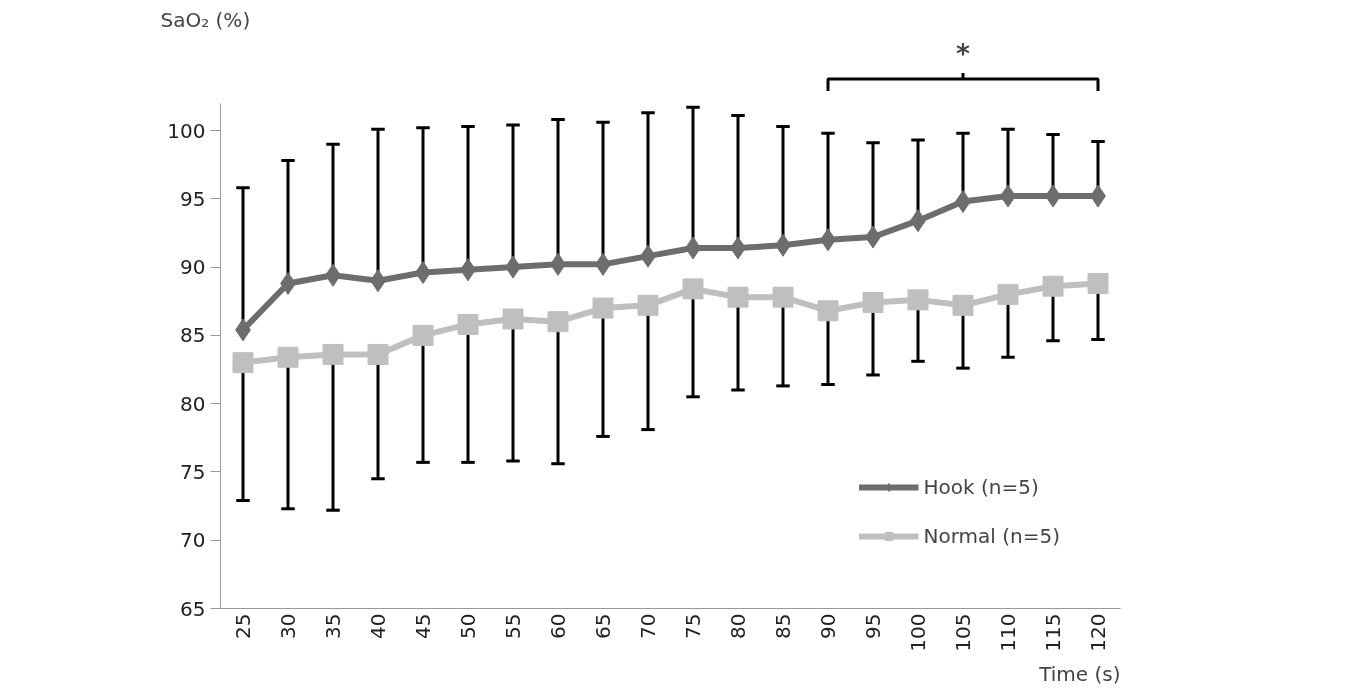  Describe the element at coordinates (423, 626) in the screenshot. I see `x-tick-label: 45` at that location.